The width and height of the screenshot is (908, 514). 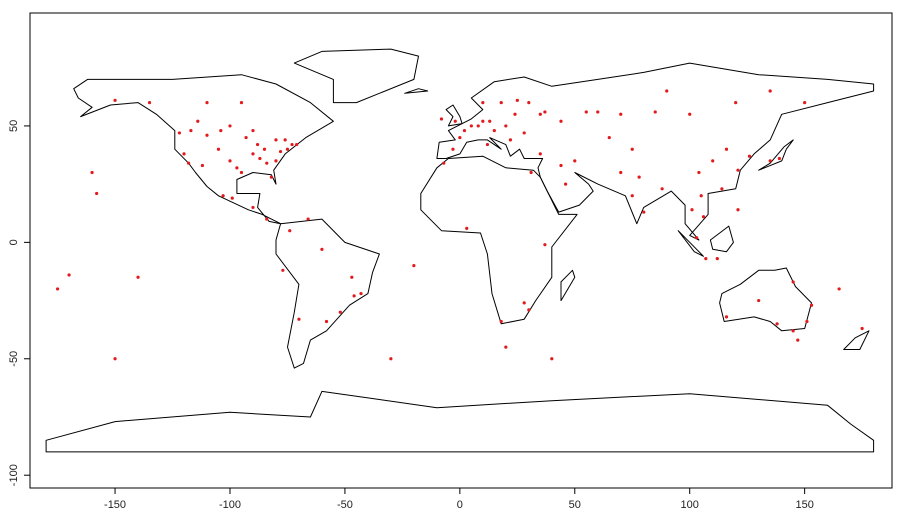 I want to click on x-tick-label: 100, so click(x=690, y=505).